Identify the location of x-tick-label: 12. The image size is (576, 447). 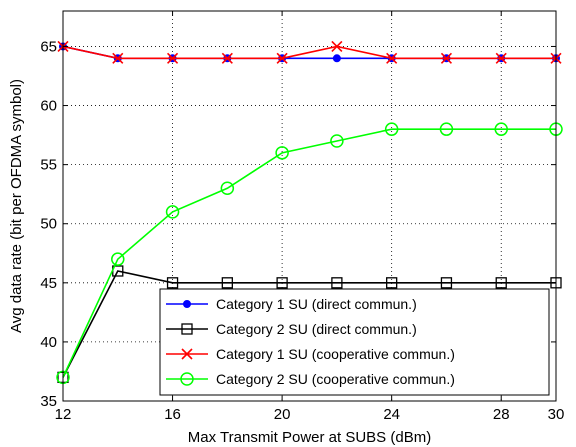
(63, 414).